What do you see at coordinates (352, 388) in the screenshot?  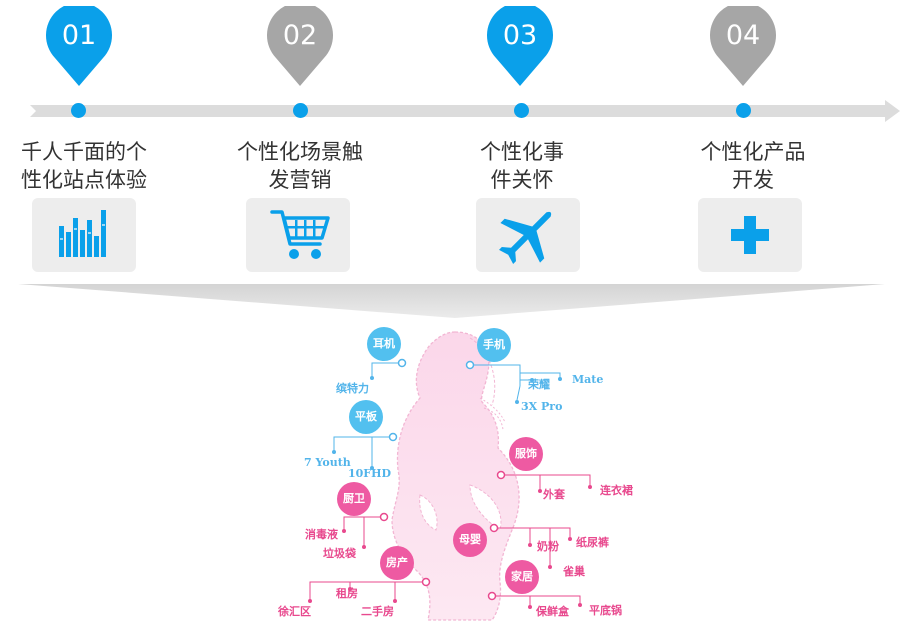 I see `item-label: 缤特力` at bounding box center [352, 388].